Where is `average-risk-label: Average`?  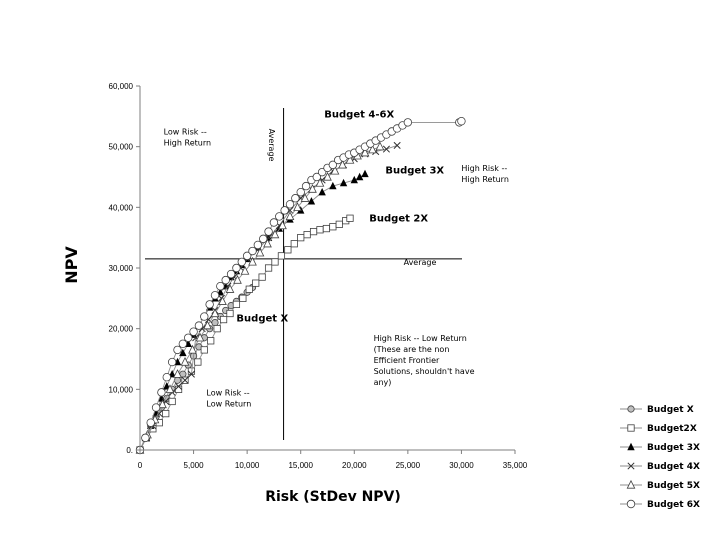
average-risk-label: Average is located at coordinates (271, 145).